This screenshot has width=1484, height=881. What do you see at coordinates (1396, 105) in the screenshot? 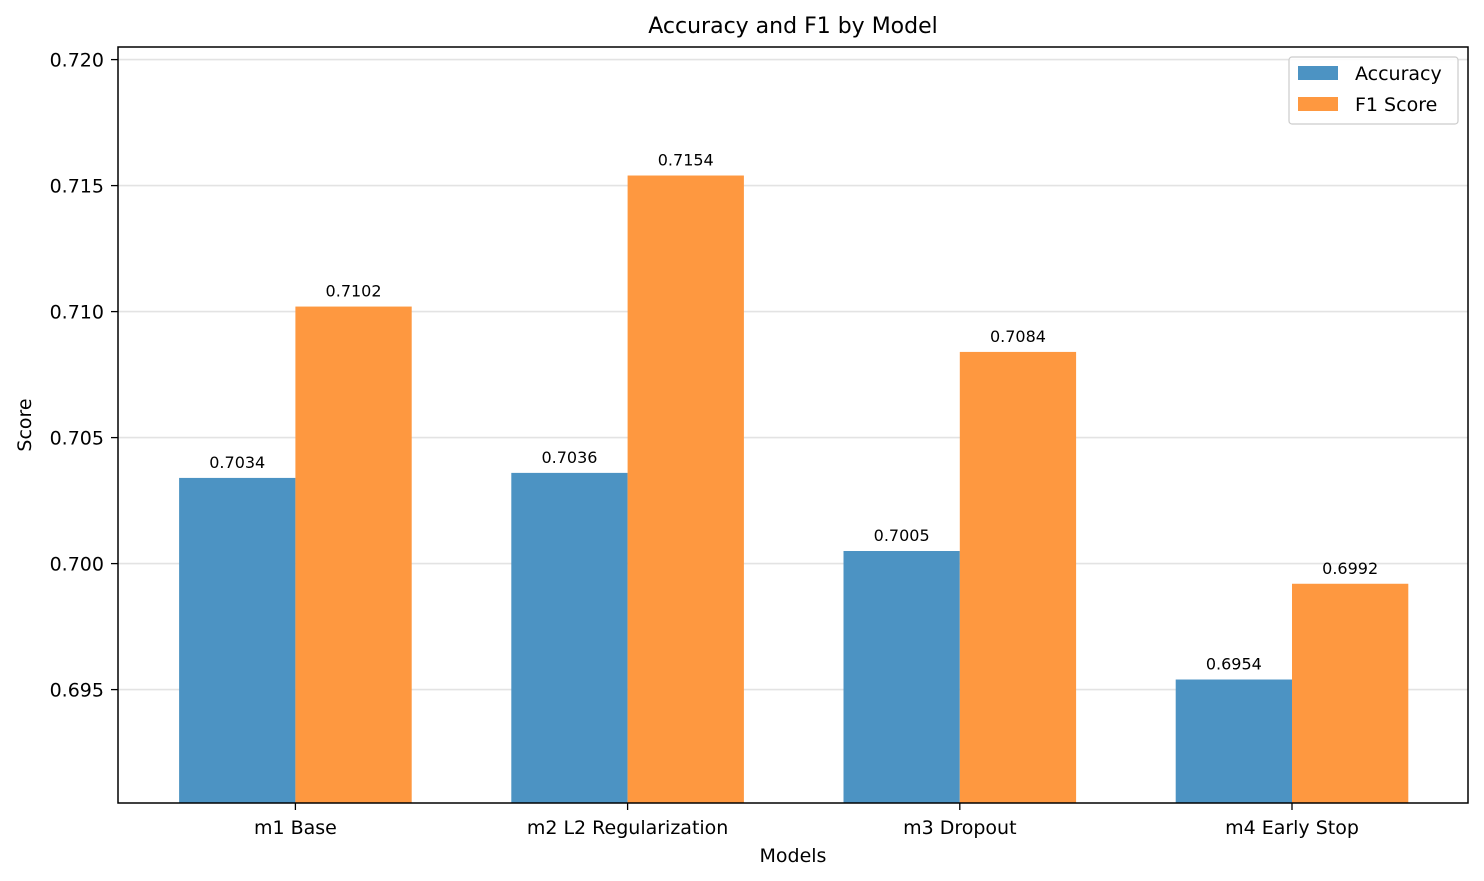
I see `legend-label-f1-score: F1 Score` at bounding box center [1396, 105].